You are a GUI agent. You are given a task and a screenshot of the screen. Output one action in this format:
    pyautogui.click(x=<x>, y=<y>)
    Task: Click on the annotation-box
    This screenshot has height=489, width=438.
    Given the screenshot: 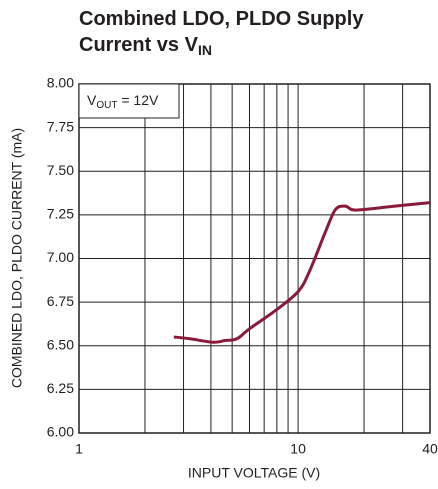 What is the action you would take?
    pyautogui.click(x=129, y=101)
    